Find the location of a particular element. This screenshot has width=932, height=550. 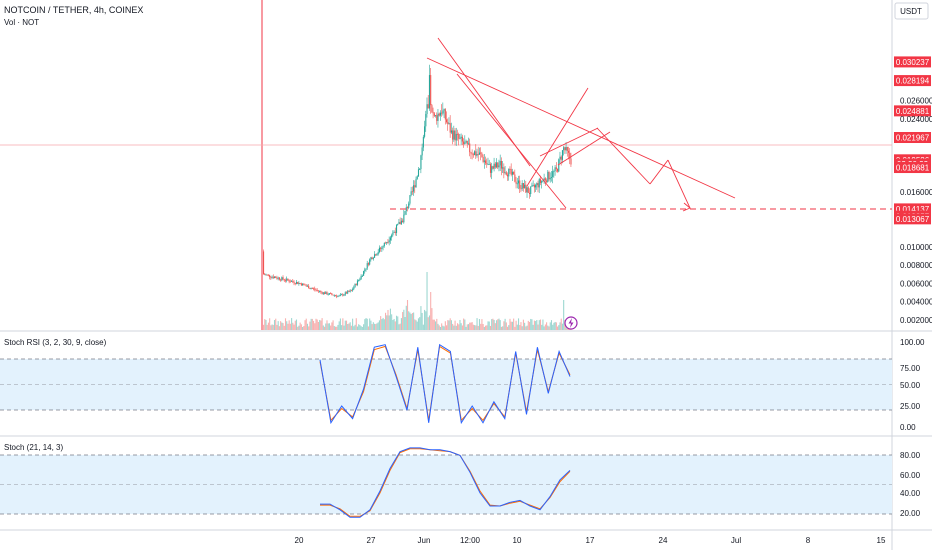

time-label: 15 is located at coordinates (881, 540).